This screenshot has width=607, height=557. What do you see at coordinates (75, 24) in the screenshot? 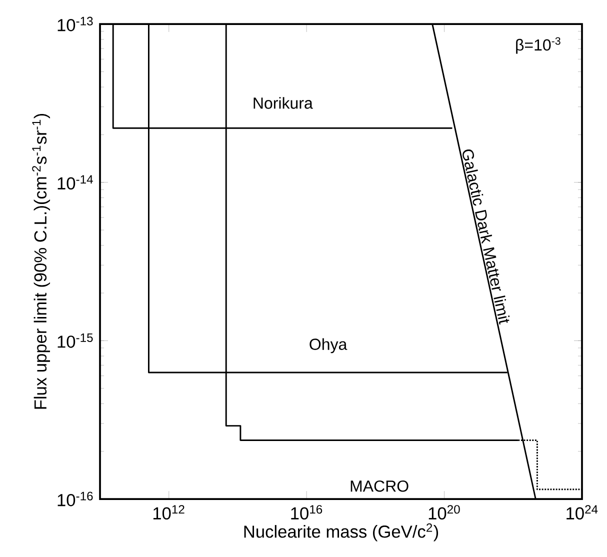
I see `y-tick-label: 10$^{-13}$` at bounding box center [75, 24].